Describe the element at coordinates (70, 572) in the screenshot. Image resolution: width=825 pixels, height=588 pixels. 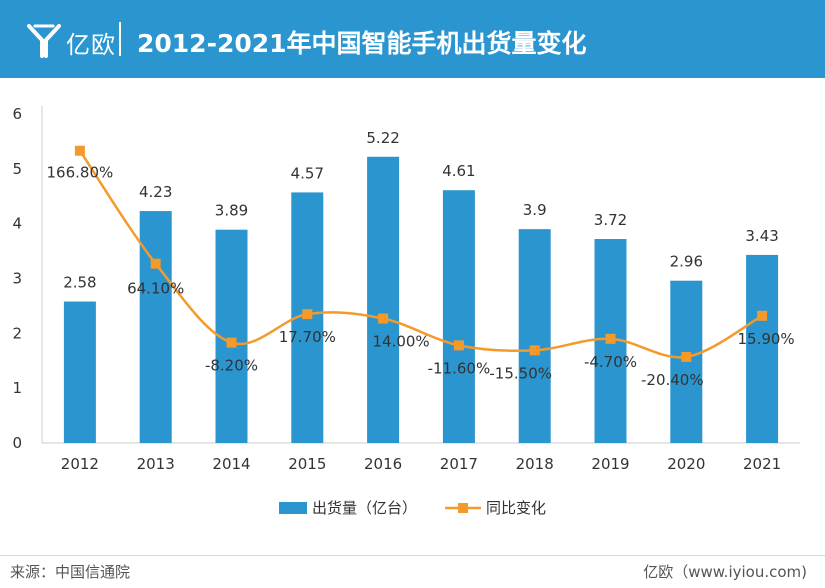
I see `source-note: 来源：中国信通院` at that location.